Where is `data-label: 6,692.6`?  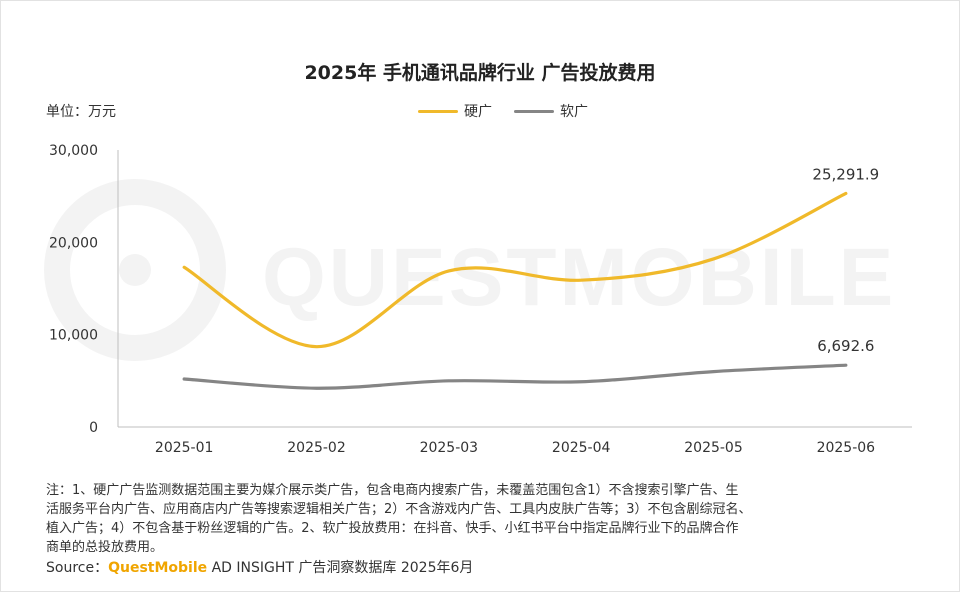
data-label: 6,692.6 is located at coordinates (845, 346).